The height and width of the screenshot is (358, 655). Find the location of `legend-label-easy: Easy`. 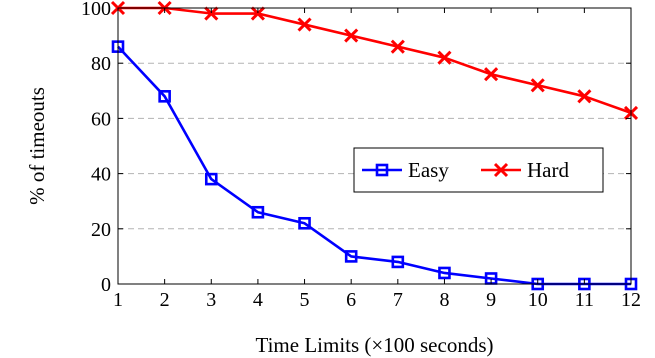

legend-label-easy: Easy is located at coordinates (428, 170).